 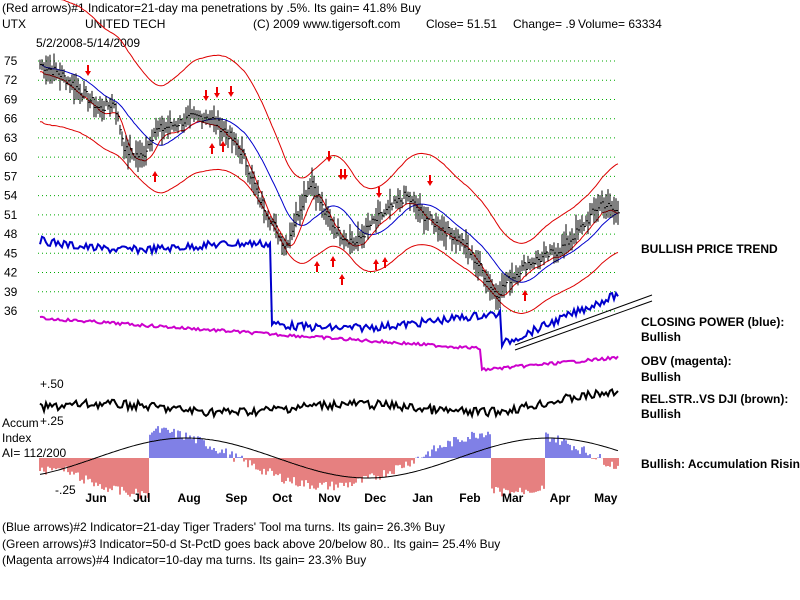 I want to click on month-label-oct: Oct, so click(x=282, y=498).